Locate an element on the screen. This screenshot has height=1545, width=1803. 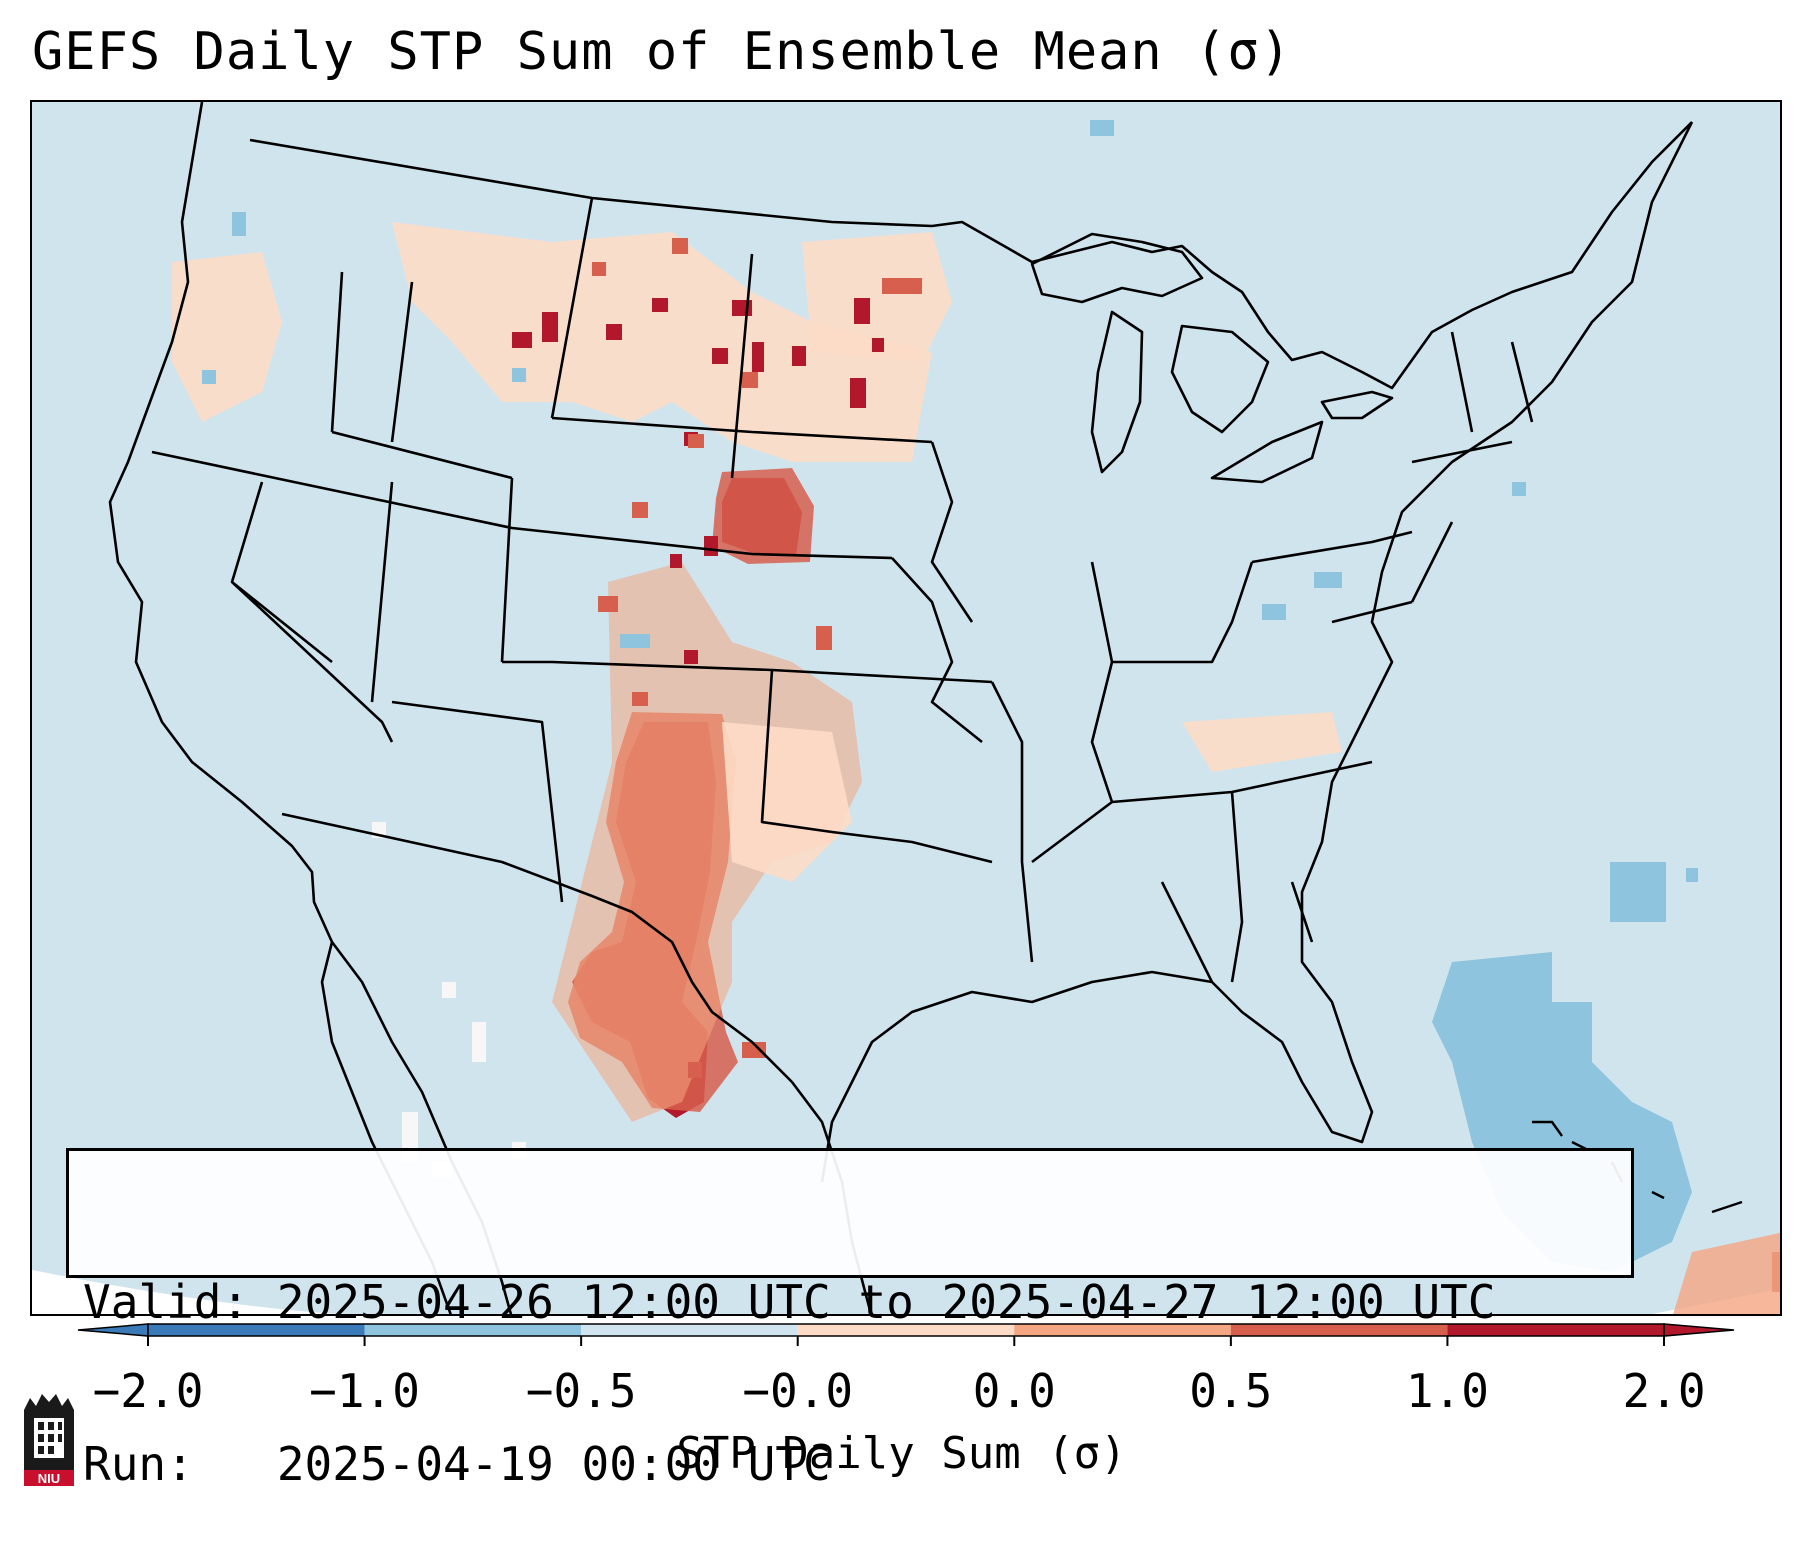
pacific-coastline is located at coordinates (280, 708).